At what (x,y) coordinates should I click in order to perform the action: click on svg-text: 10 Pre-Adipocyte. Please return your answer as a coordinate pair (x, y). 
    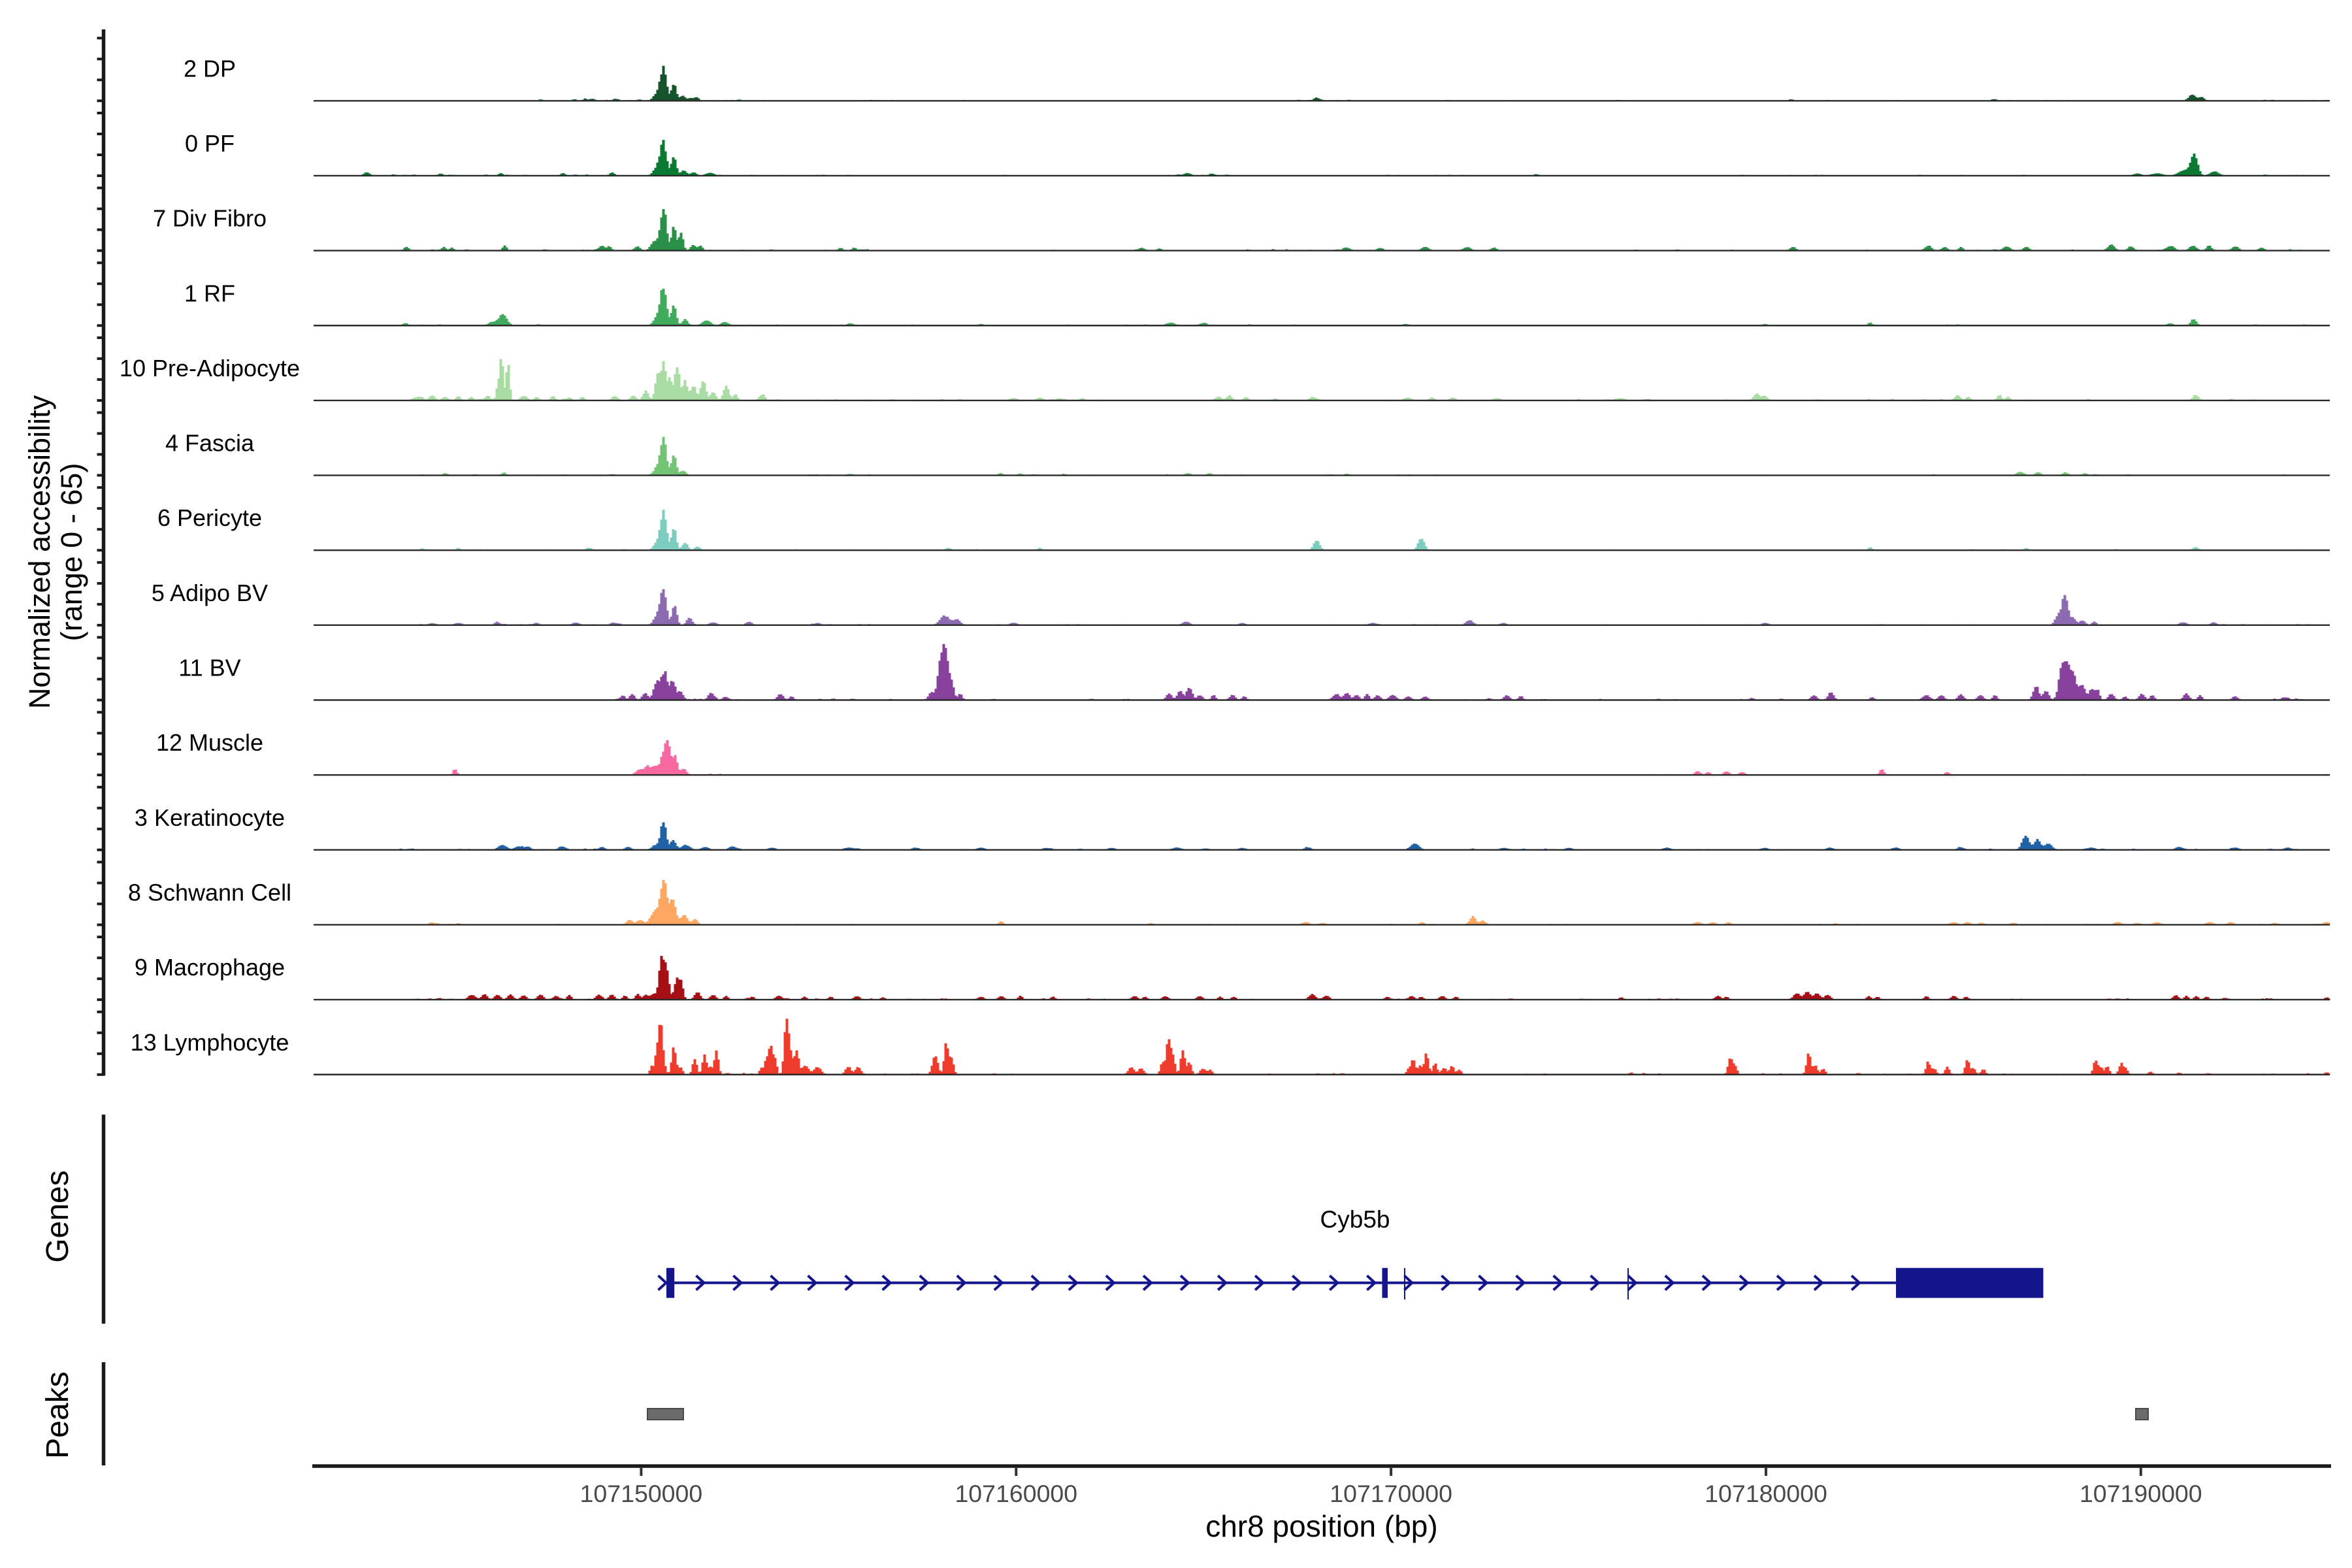
    Looking at the image, I should click on (210, 368).